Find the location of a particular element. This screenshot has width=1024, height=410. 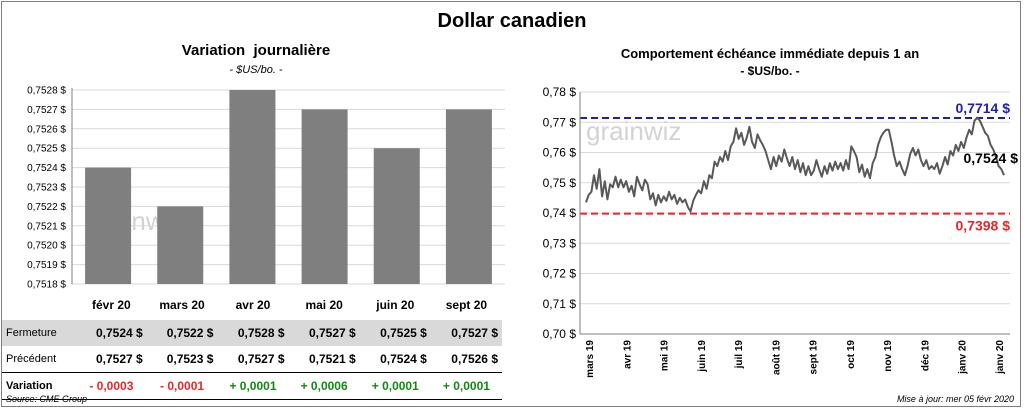

bar-y-tick-label: 0,7518 $ is located at coordinates (46, 285).